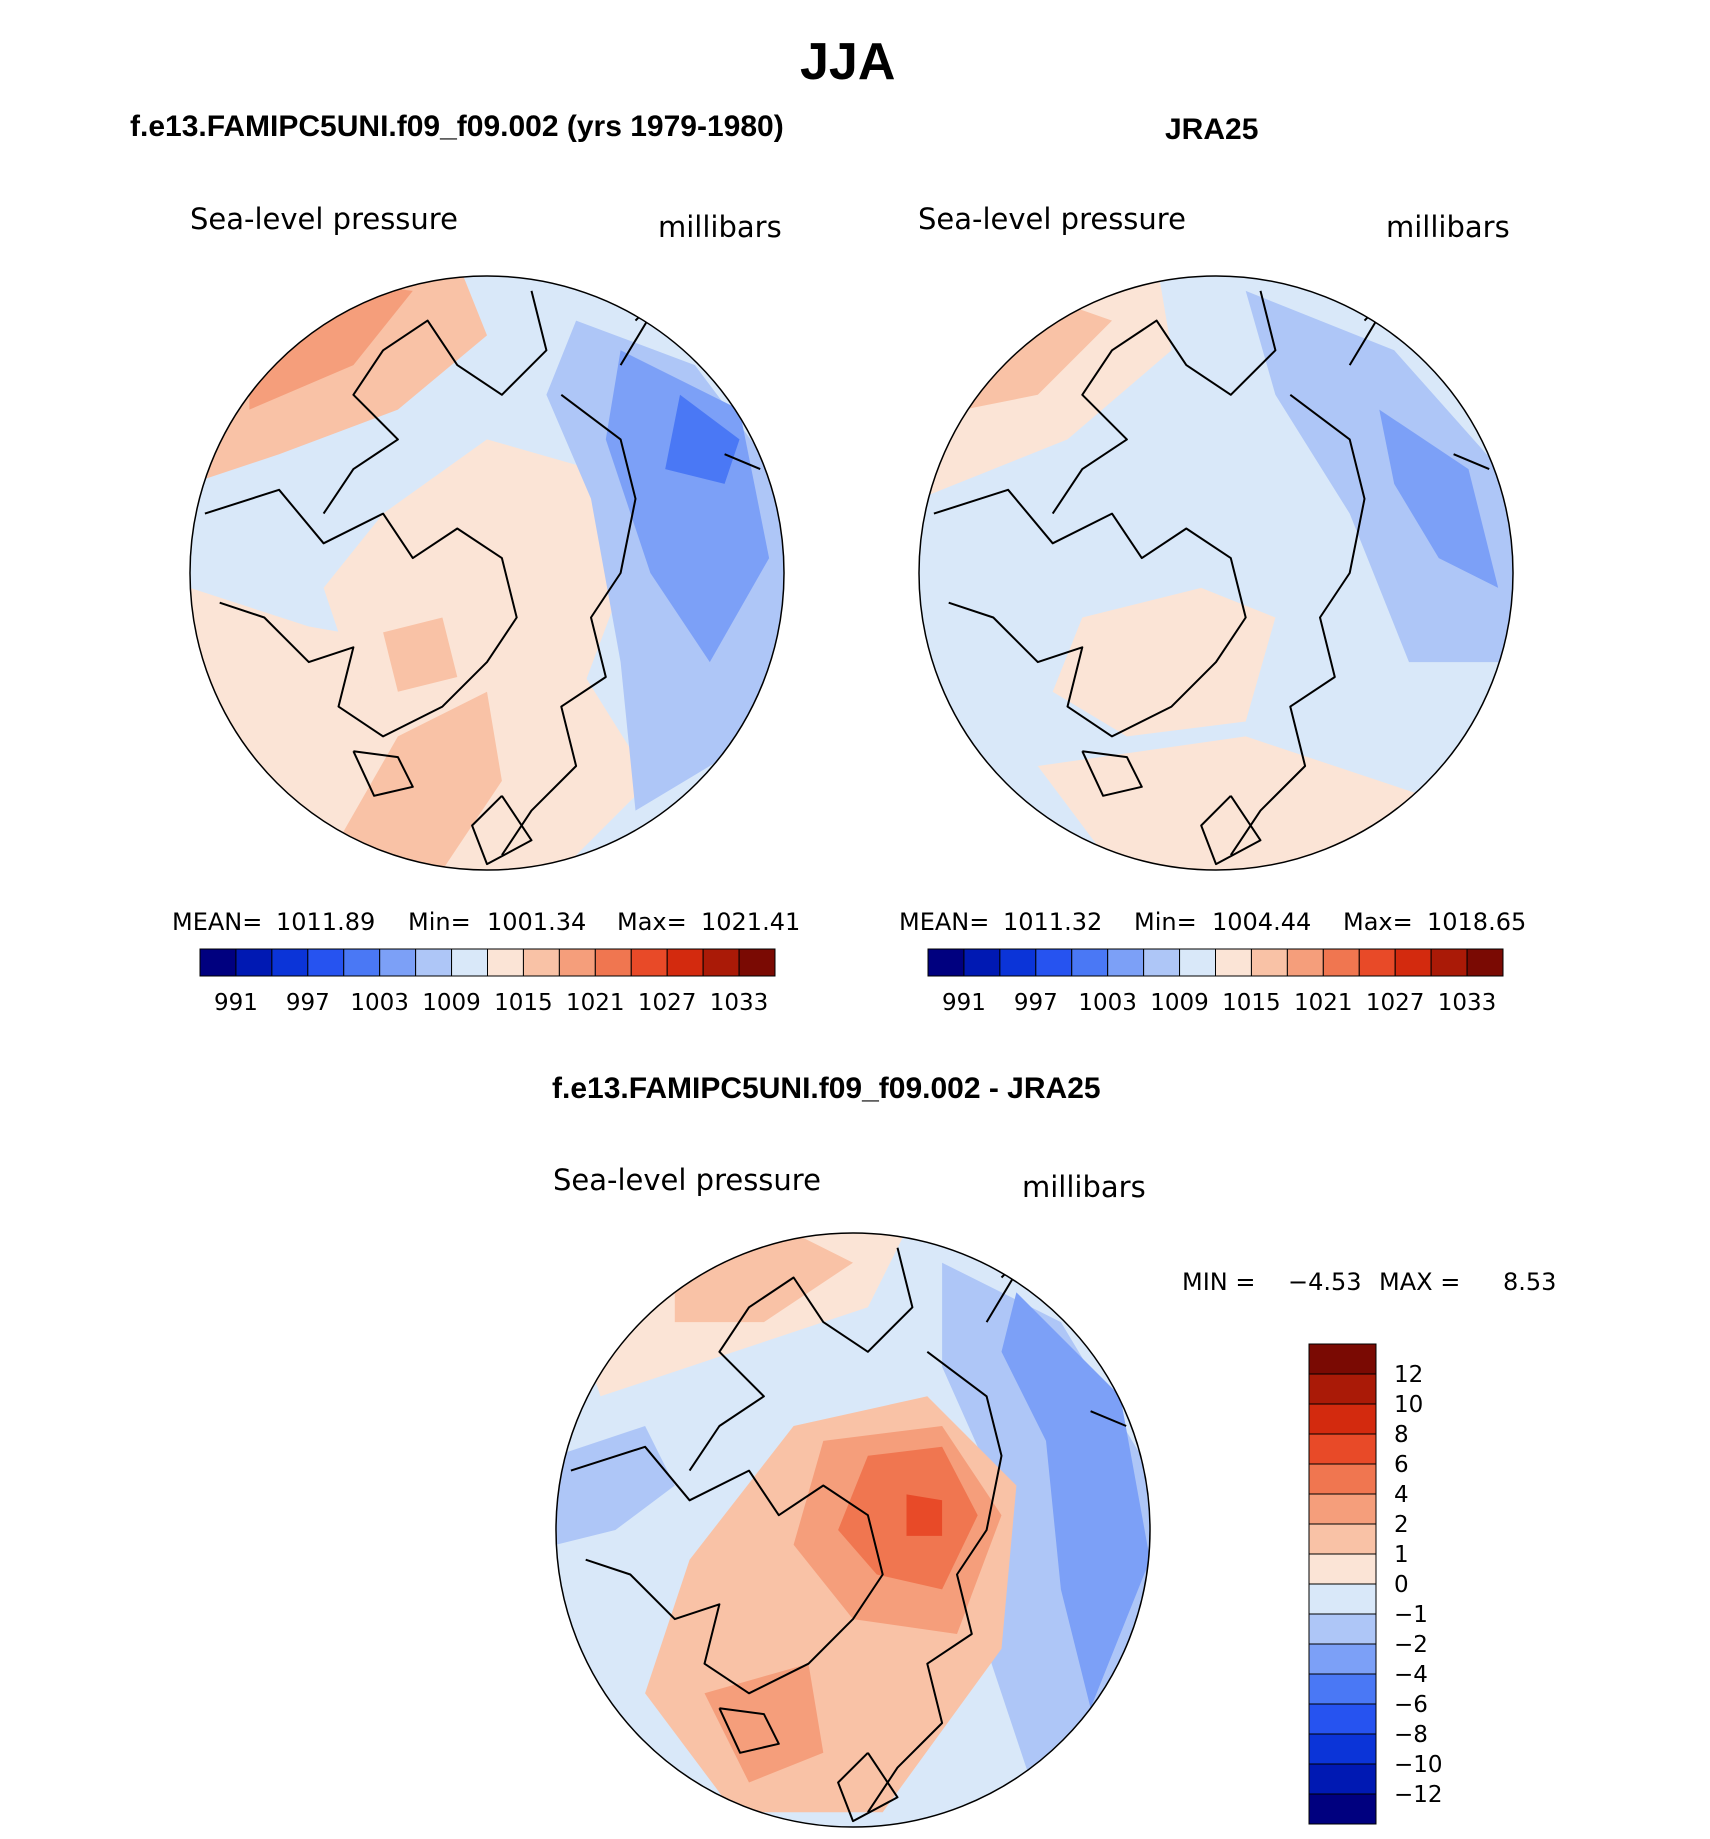 This screenshot has width=1710, height=1839. Describe the element at coordinates (702, 439) in the screenshot. I see `contour-region-asia-low-min` at that location.